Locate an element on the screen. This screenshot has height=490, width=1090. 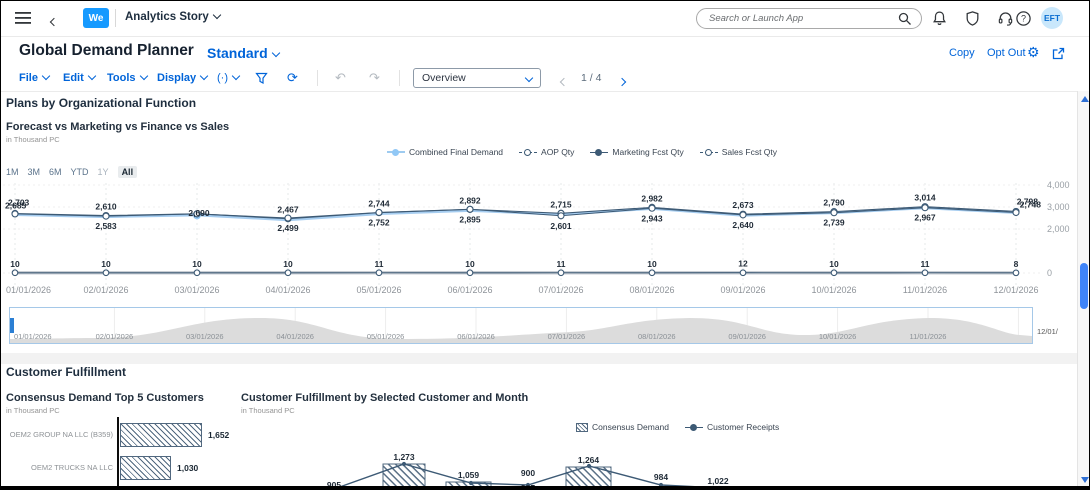
range-3m: 3M is located at coordinates (34, 172).